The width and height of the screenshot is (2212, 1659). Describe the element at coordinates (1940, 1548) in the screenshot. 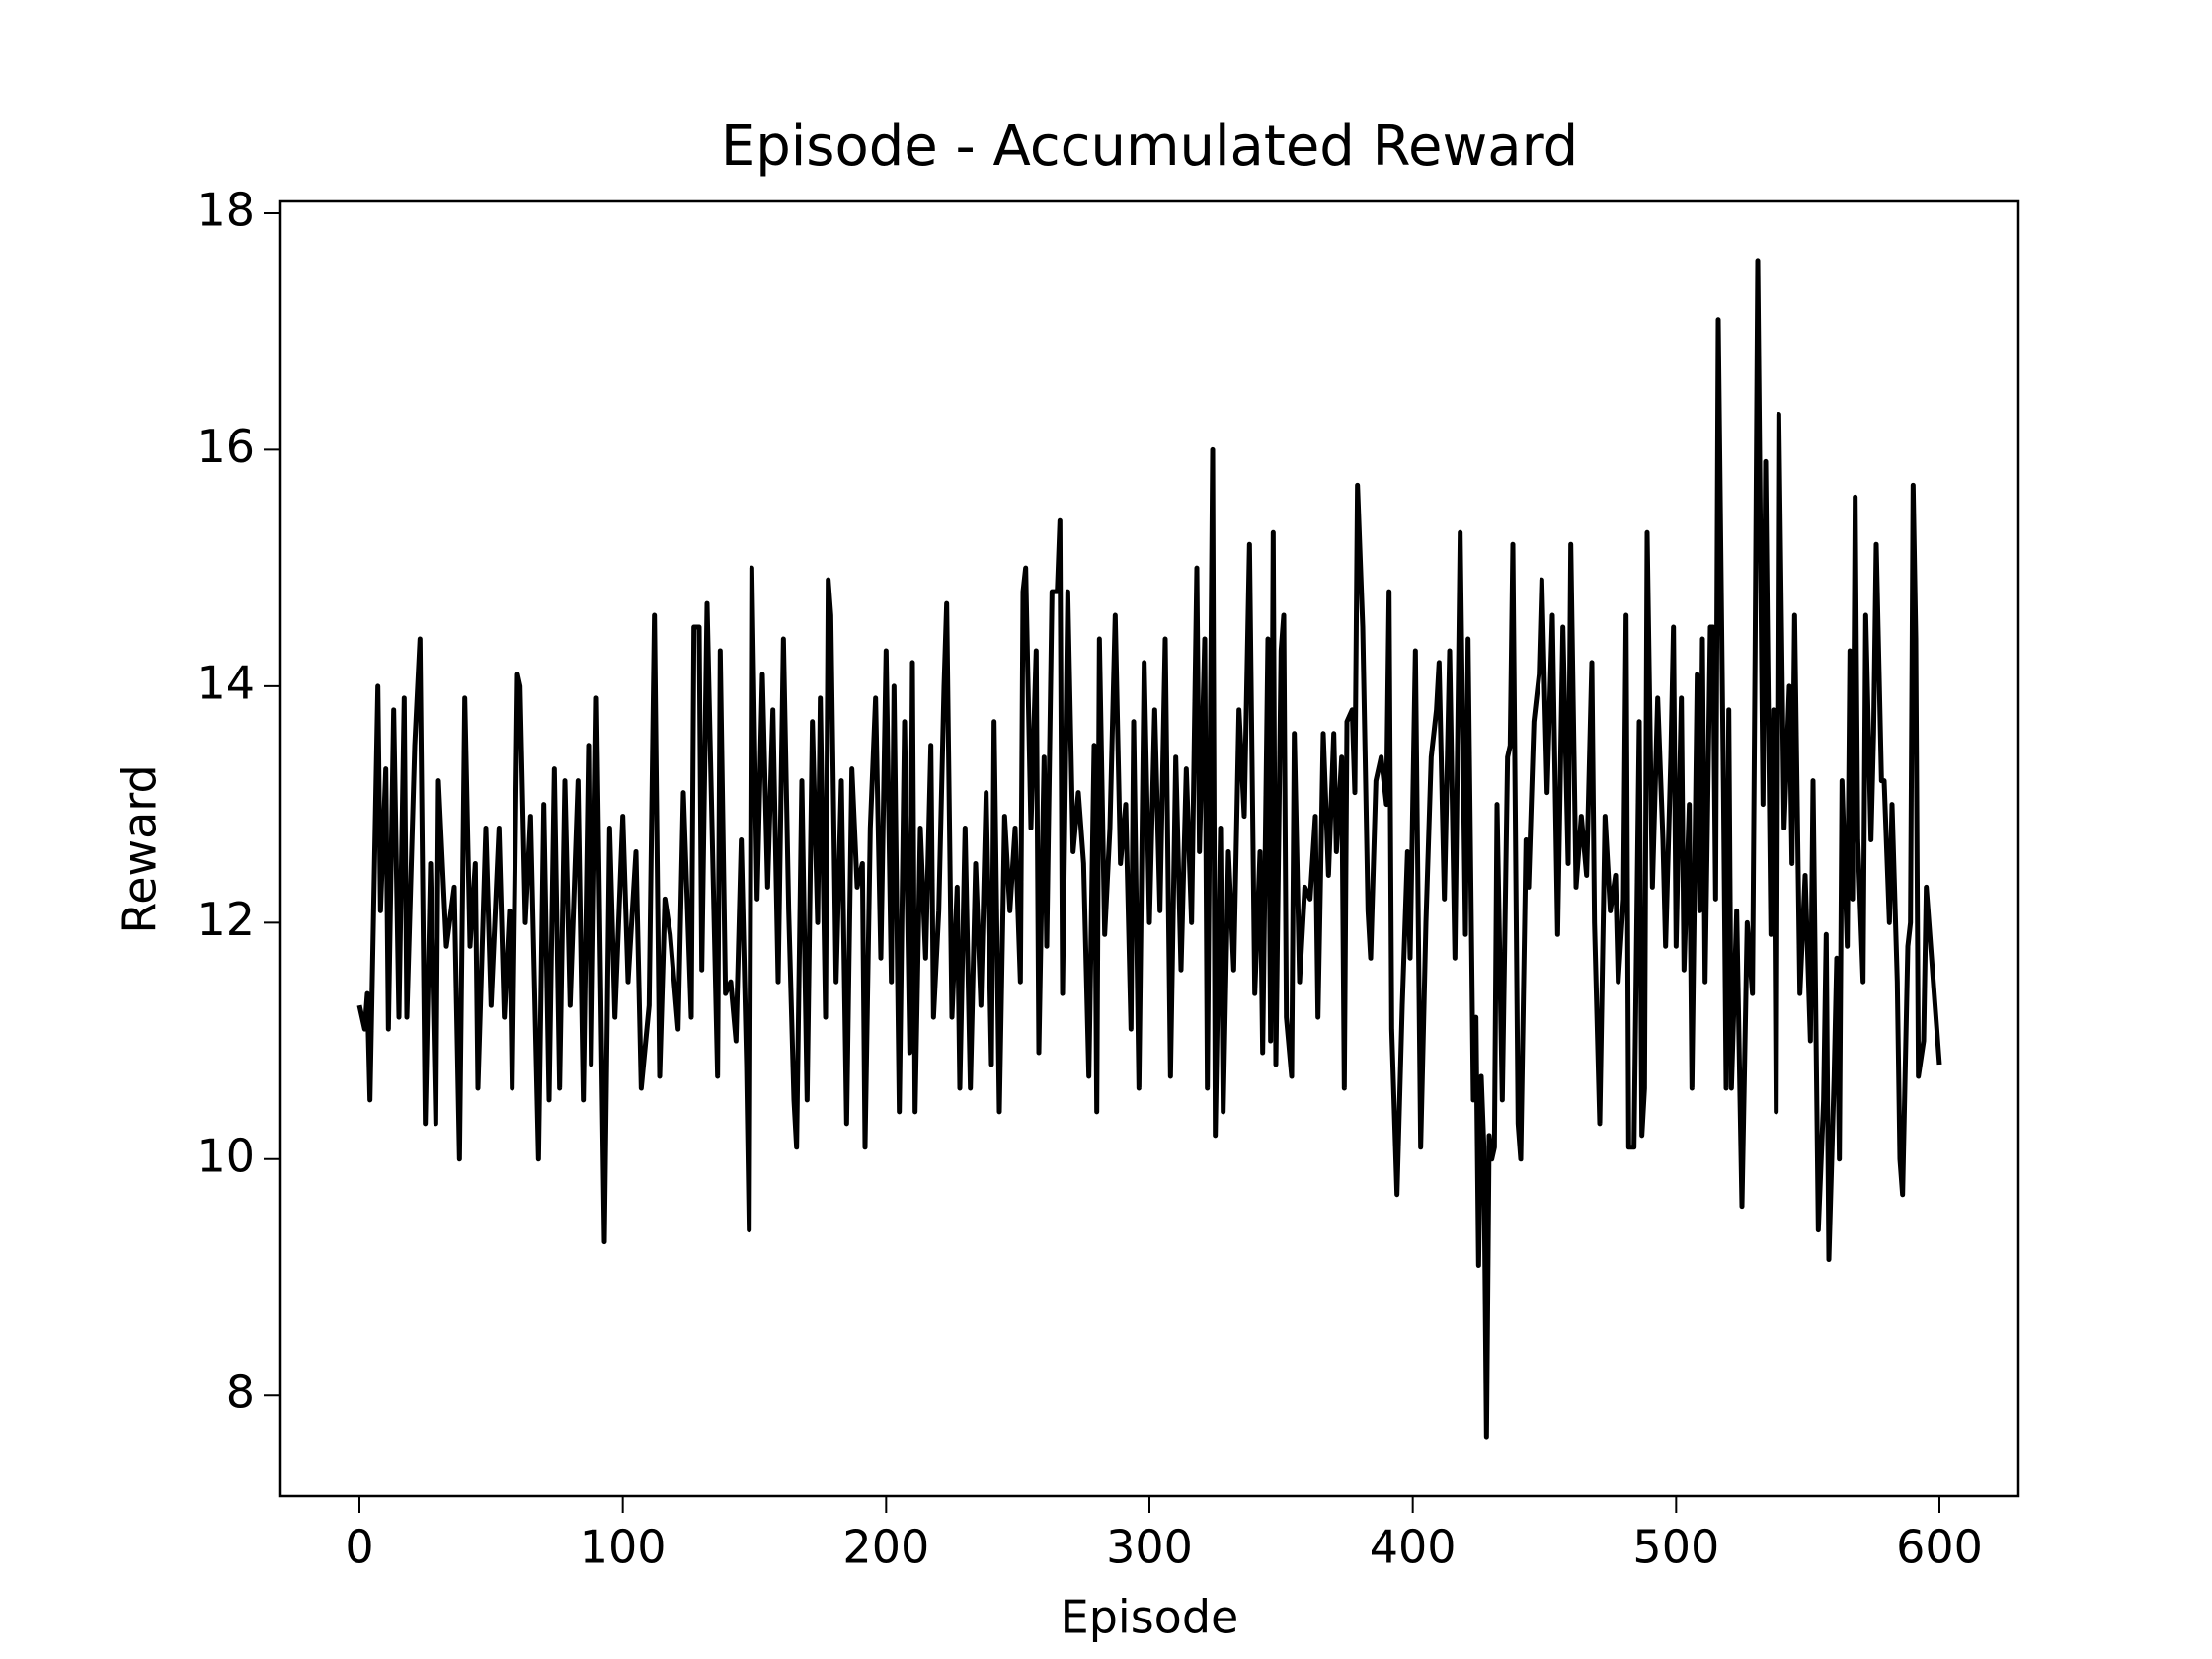

I see `x-tick-label: 600` at that location.